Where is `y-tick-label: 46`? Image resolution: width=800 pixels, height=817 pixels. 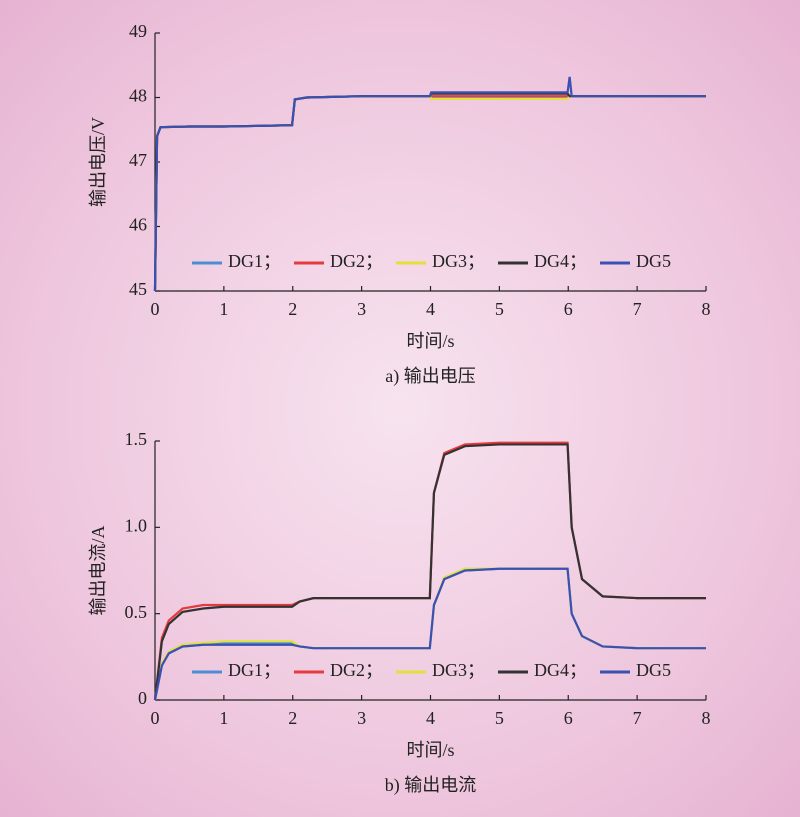
y-tick-label: 46 is located at coordinates (138, 225).